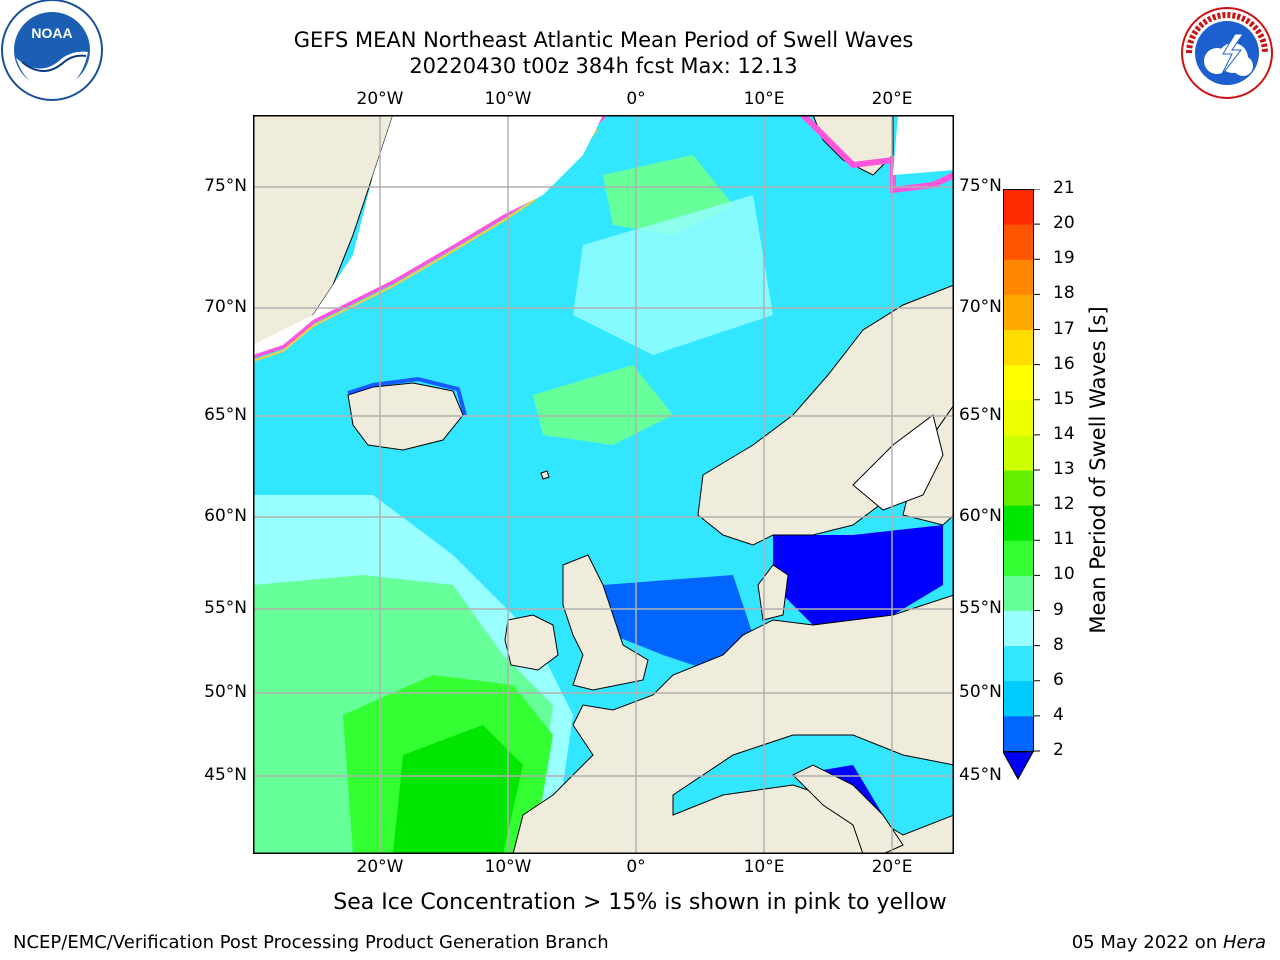  Describe the element at coordinates (1147, 942) in the screenshot. I see `footer-date-text: 05 May 2022 on` at that location.